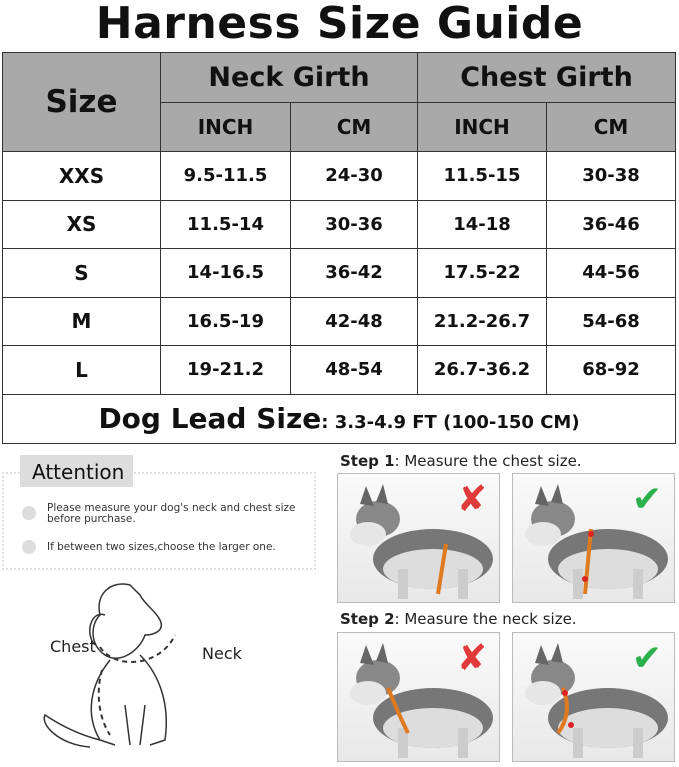 Image resolution: width=679 pixels, height=767 pixels. I want to click on table-row: L 19-21.2 48-54 26.7-36.2 68-92, so click(339, 370).